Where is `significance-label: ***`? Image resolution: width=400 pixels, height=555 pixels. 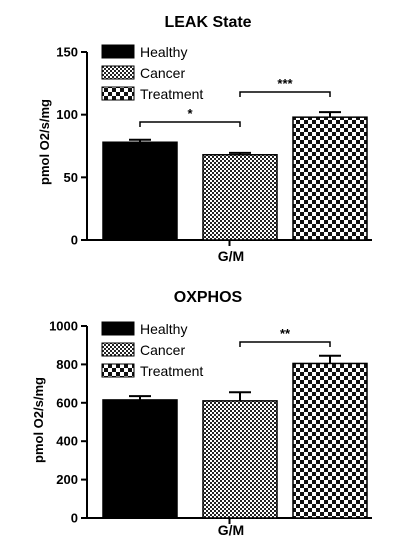 significance-label: *** is located at coordinates (285, 83).